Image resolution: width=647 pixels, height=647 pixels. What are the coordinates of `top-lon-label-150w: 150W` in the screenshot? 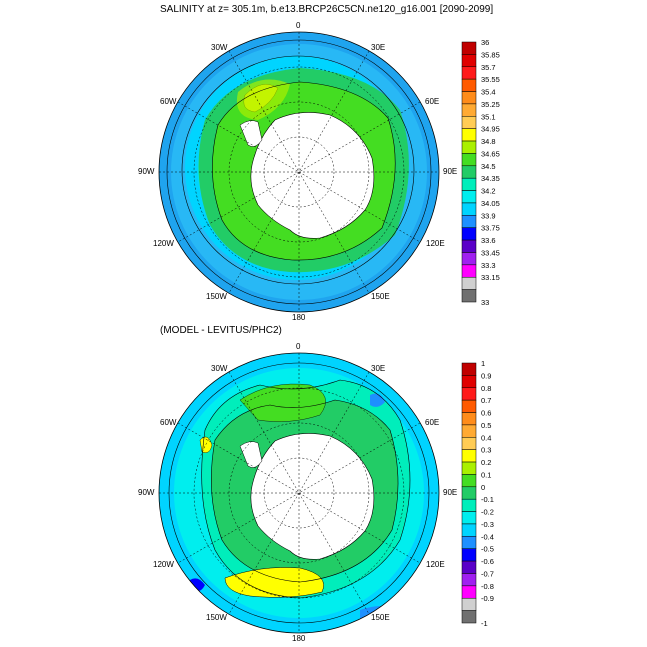 It's located at (216, 296).